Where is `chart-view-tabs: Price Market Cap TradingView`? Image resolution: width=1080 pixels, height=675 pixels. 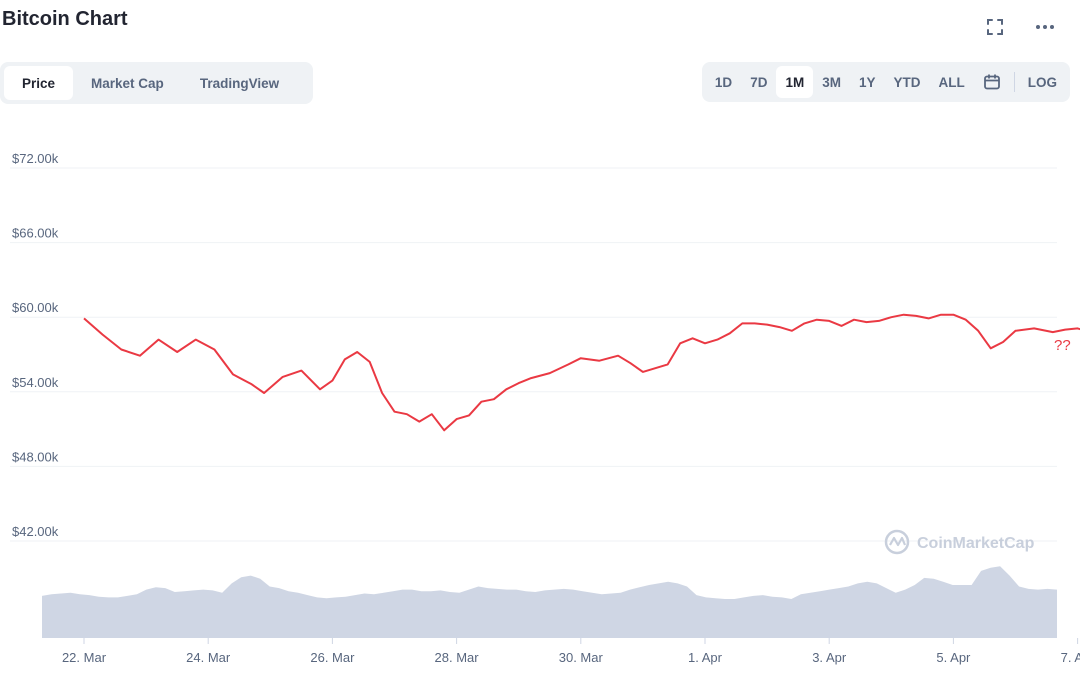
chart-view-tabs: Price Market Cap TradingView is located at coordinates (156, 83).